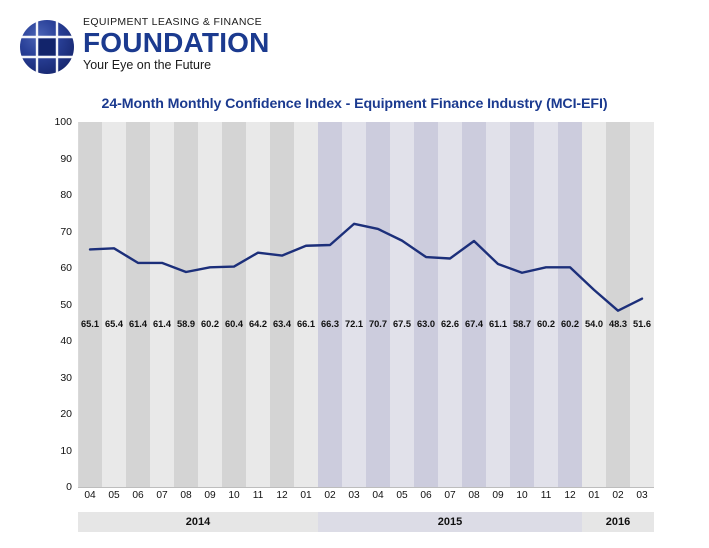 The image size is (709, 548). I want to click on logo-tagline-bottom: Your Eye on the Future, so click(147, 65).